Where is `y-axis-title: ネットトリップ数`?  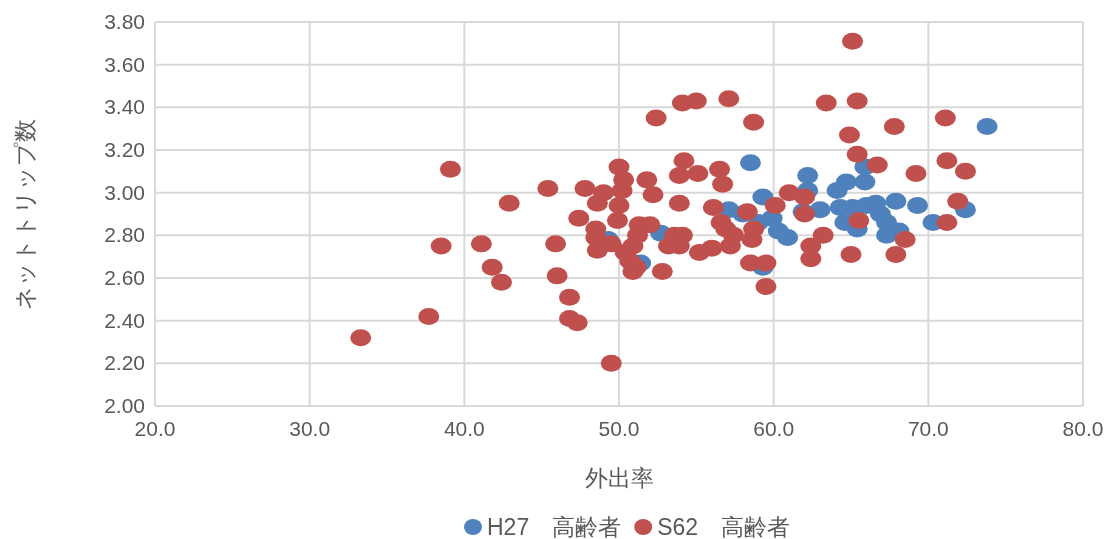 y-axis-title: ネットトリップ数 is located at coordinates (25, 214).